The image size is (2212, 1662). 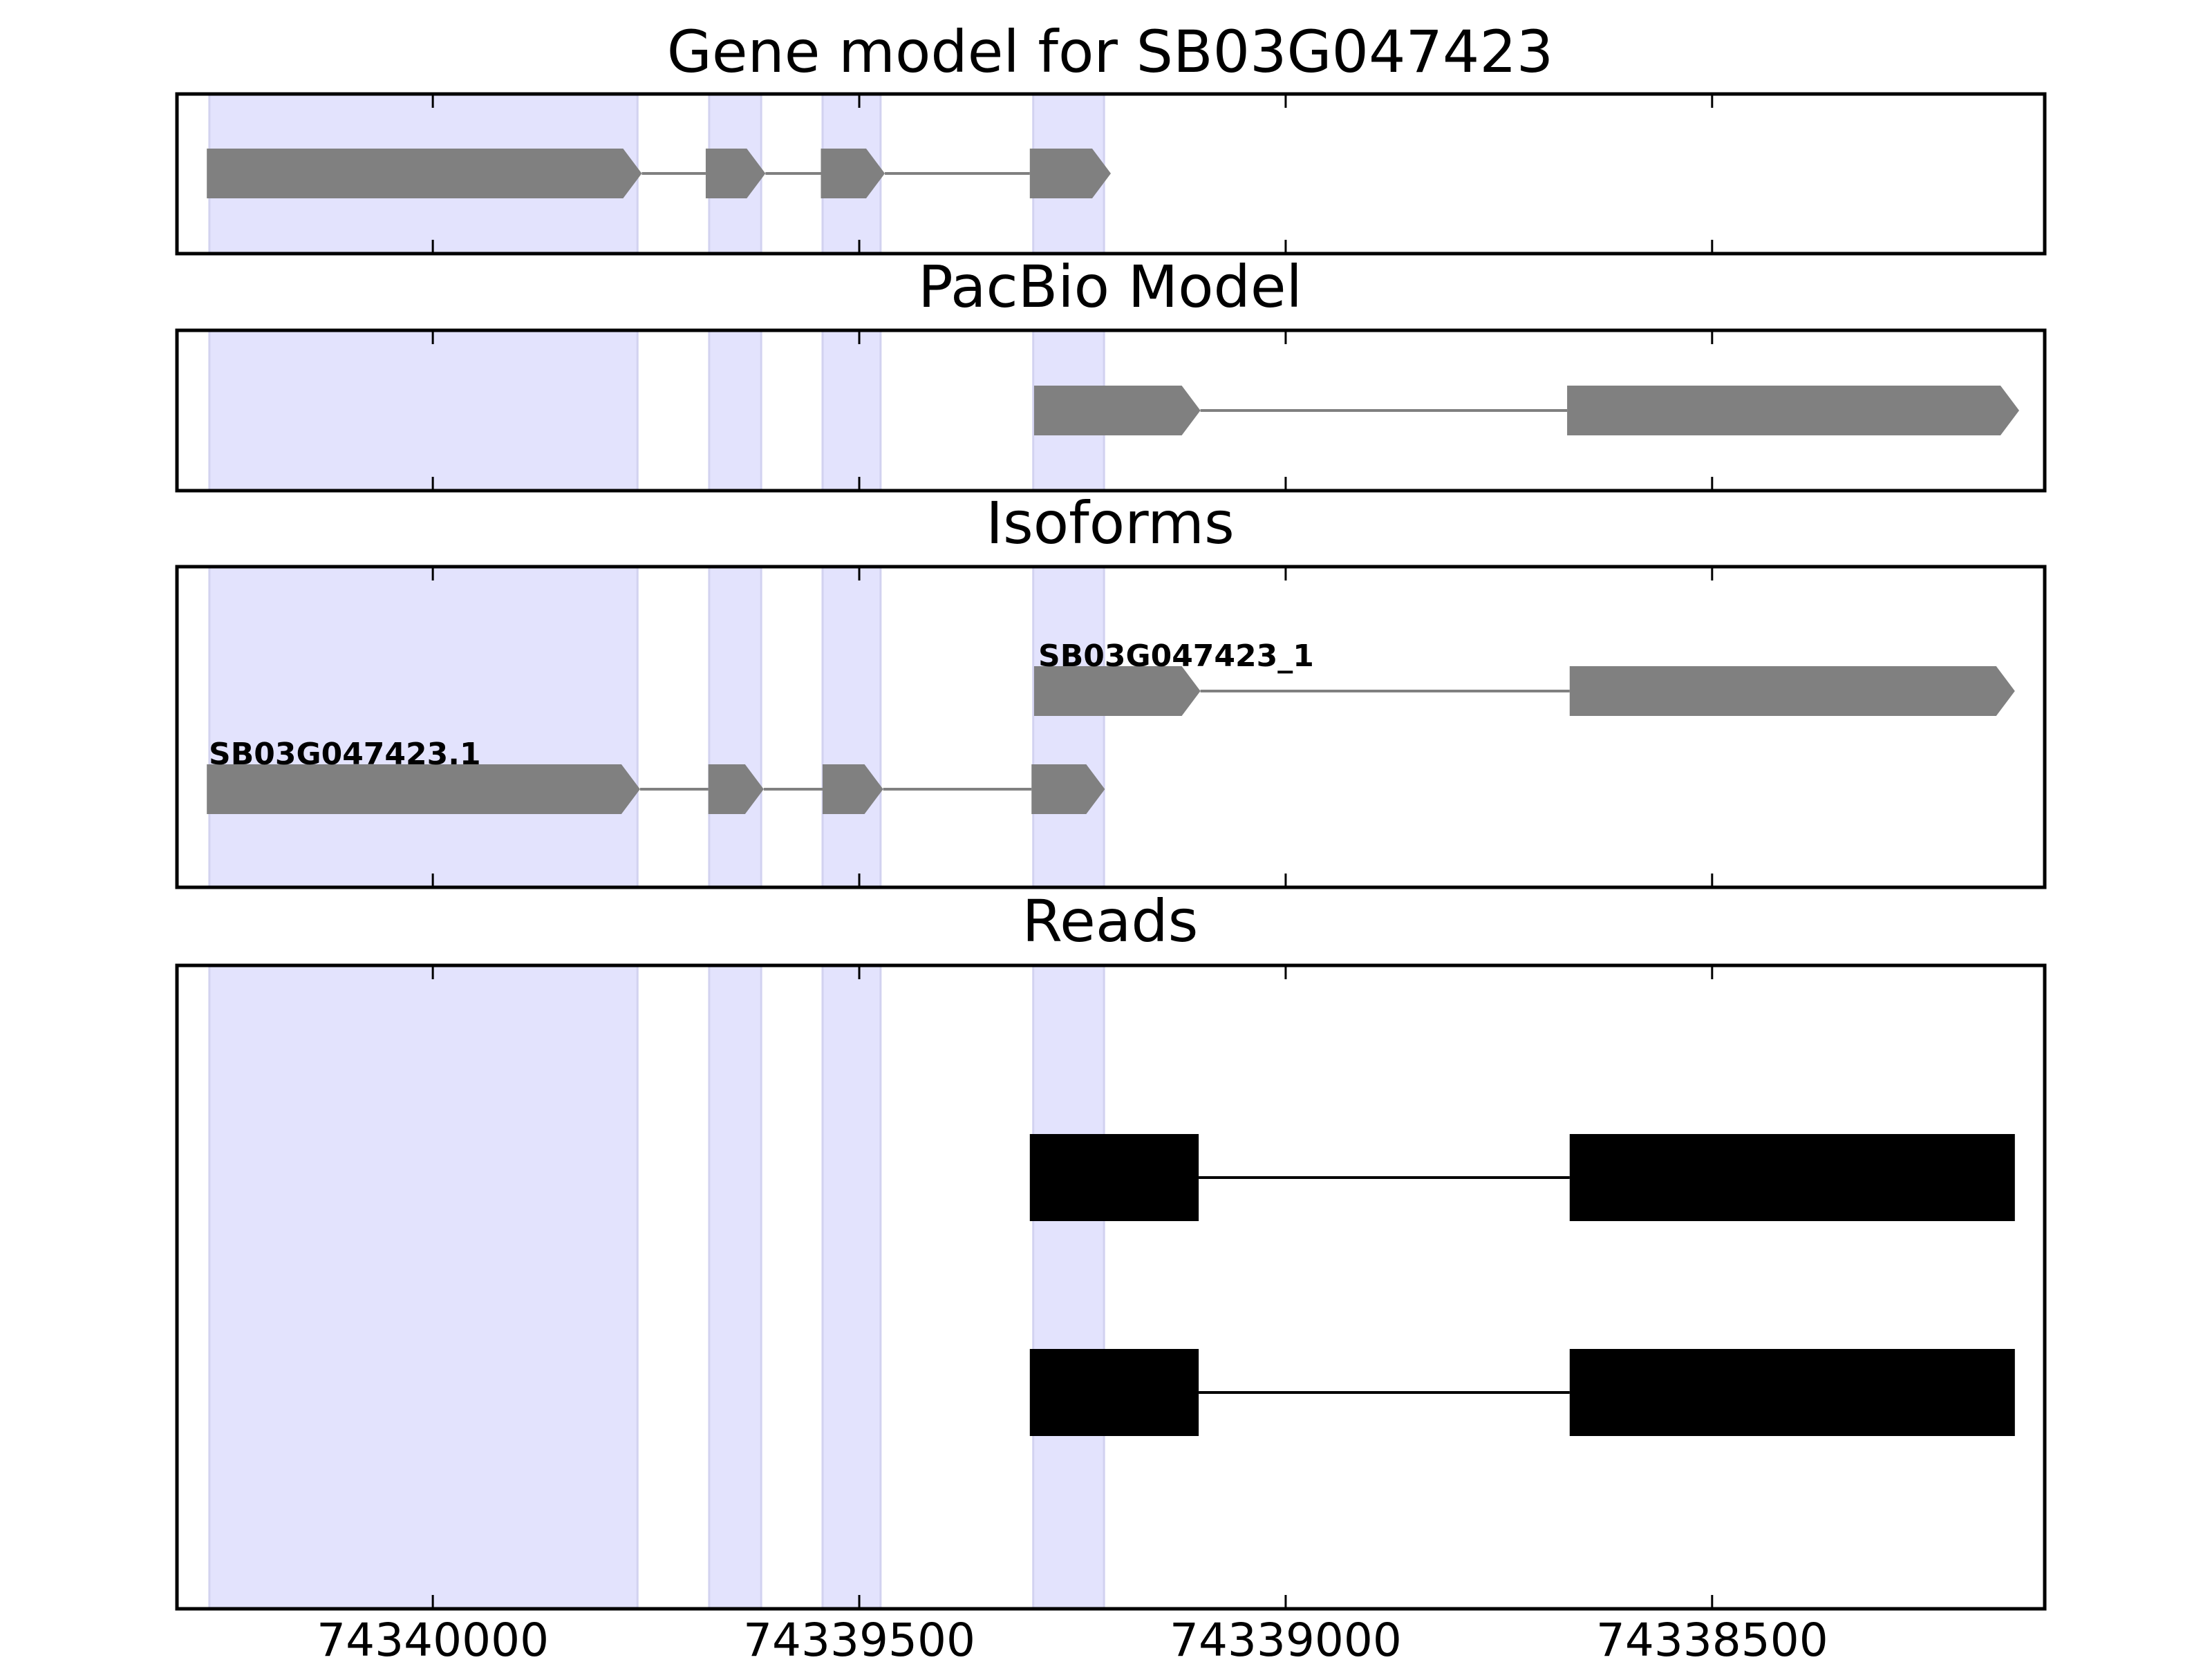 I want to click on x-tick-label: 74338500, so click(x=1712, y=1637).